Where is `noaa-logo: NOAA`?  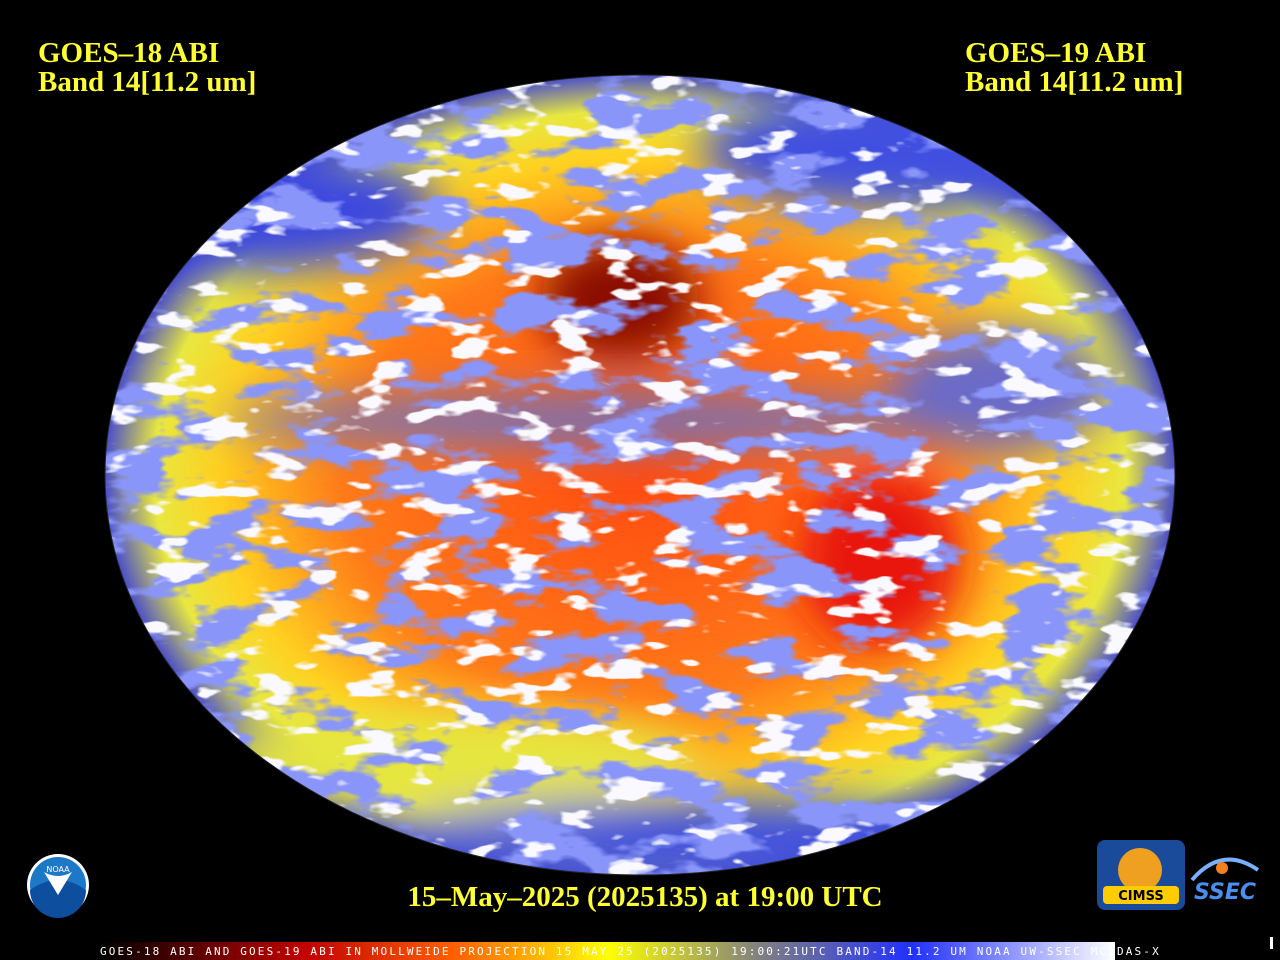
noaa-logo: NOAA is located at coordinates (58, 886).